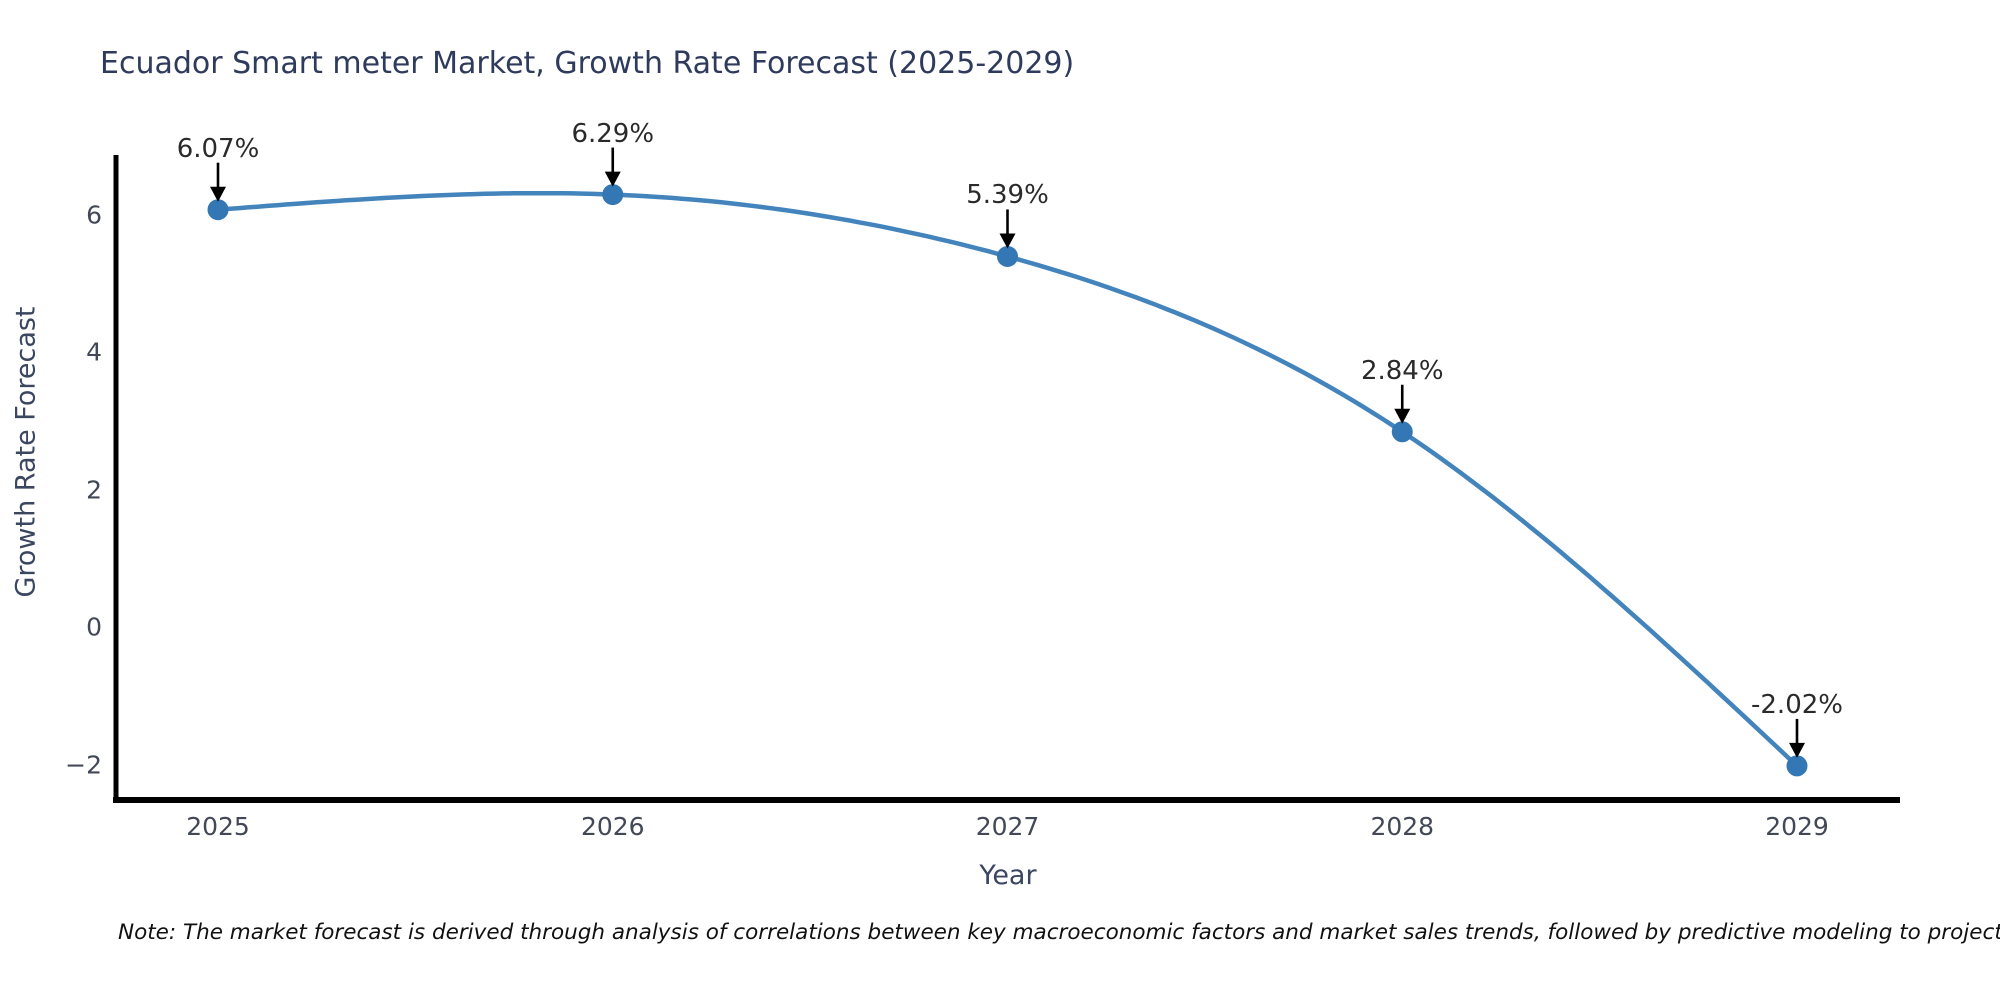 This screenshot has height=1000, width=2000. What do you see at coordinates (1007, 826) in the screenshot?
I see `x-tick-label: 2027` at bounding box center [1007, 826].